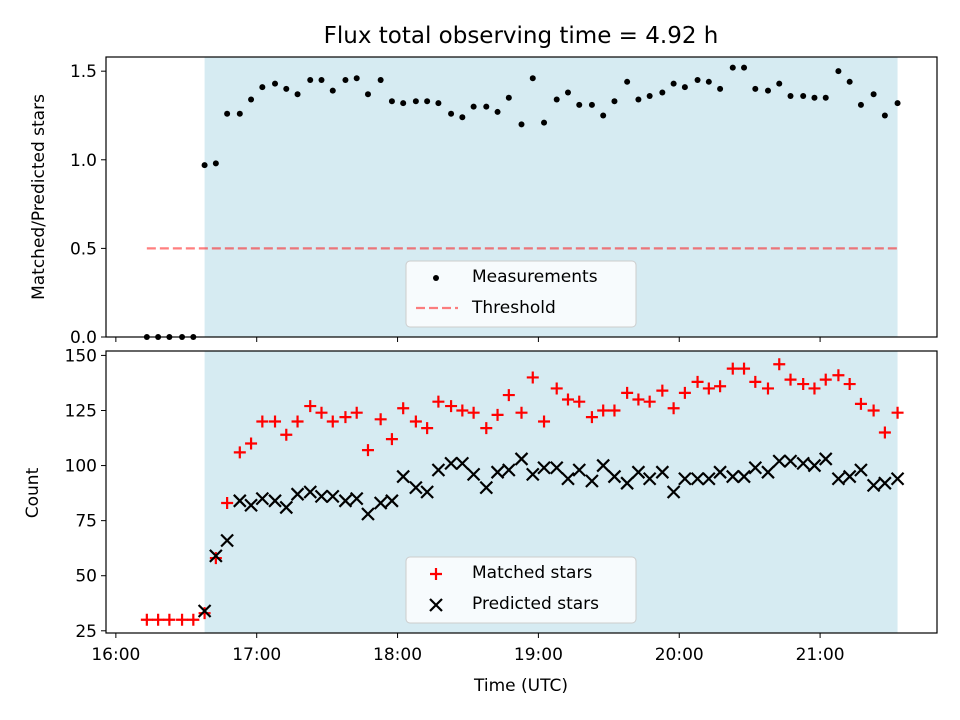 The width and height of the screenshot is (960, 720). What do you see at coordinates (397, 655) in the screenshot?
I see `x-tick-label: 18:00` at bounding box center [397, 655].